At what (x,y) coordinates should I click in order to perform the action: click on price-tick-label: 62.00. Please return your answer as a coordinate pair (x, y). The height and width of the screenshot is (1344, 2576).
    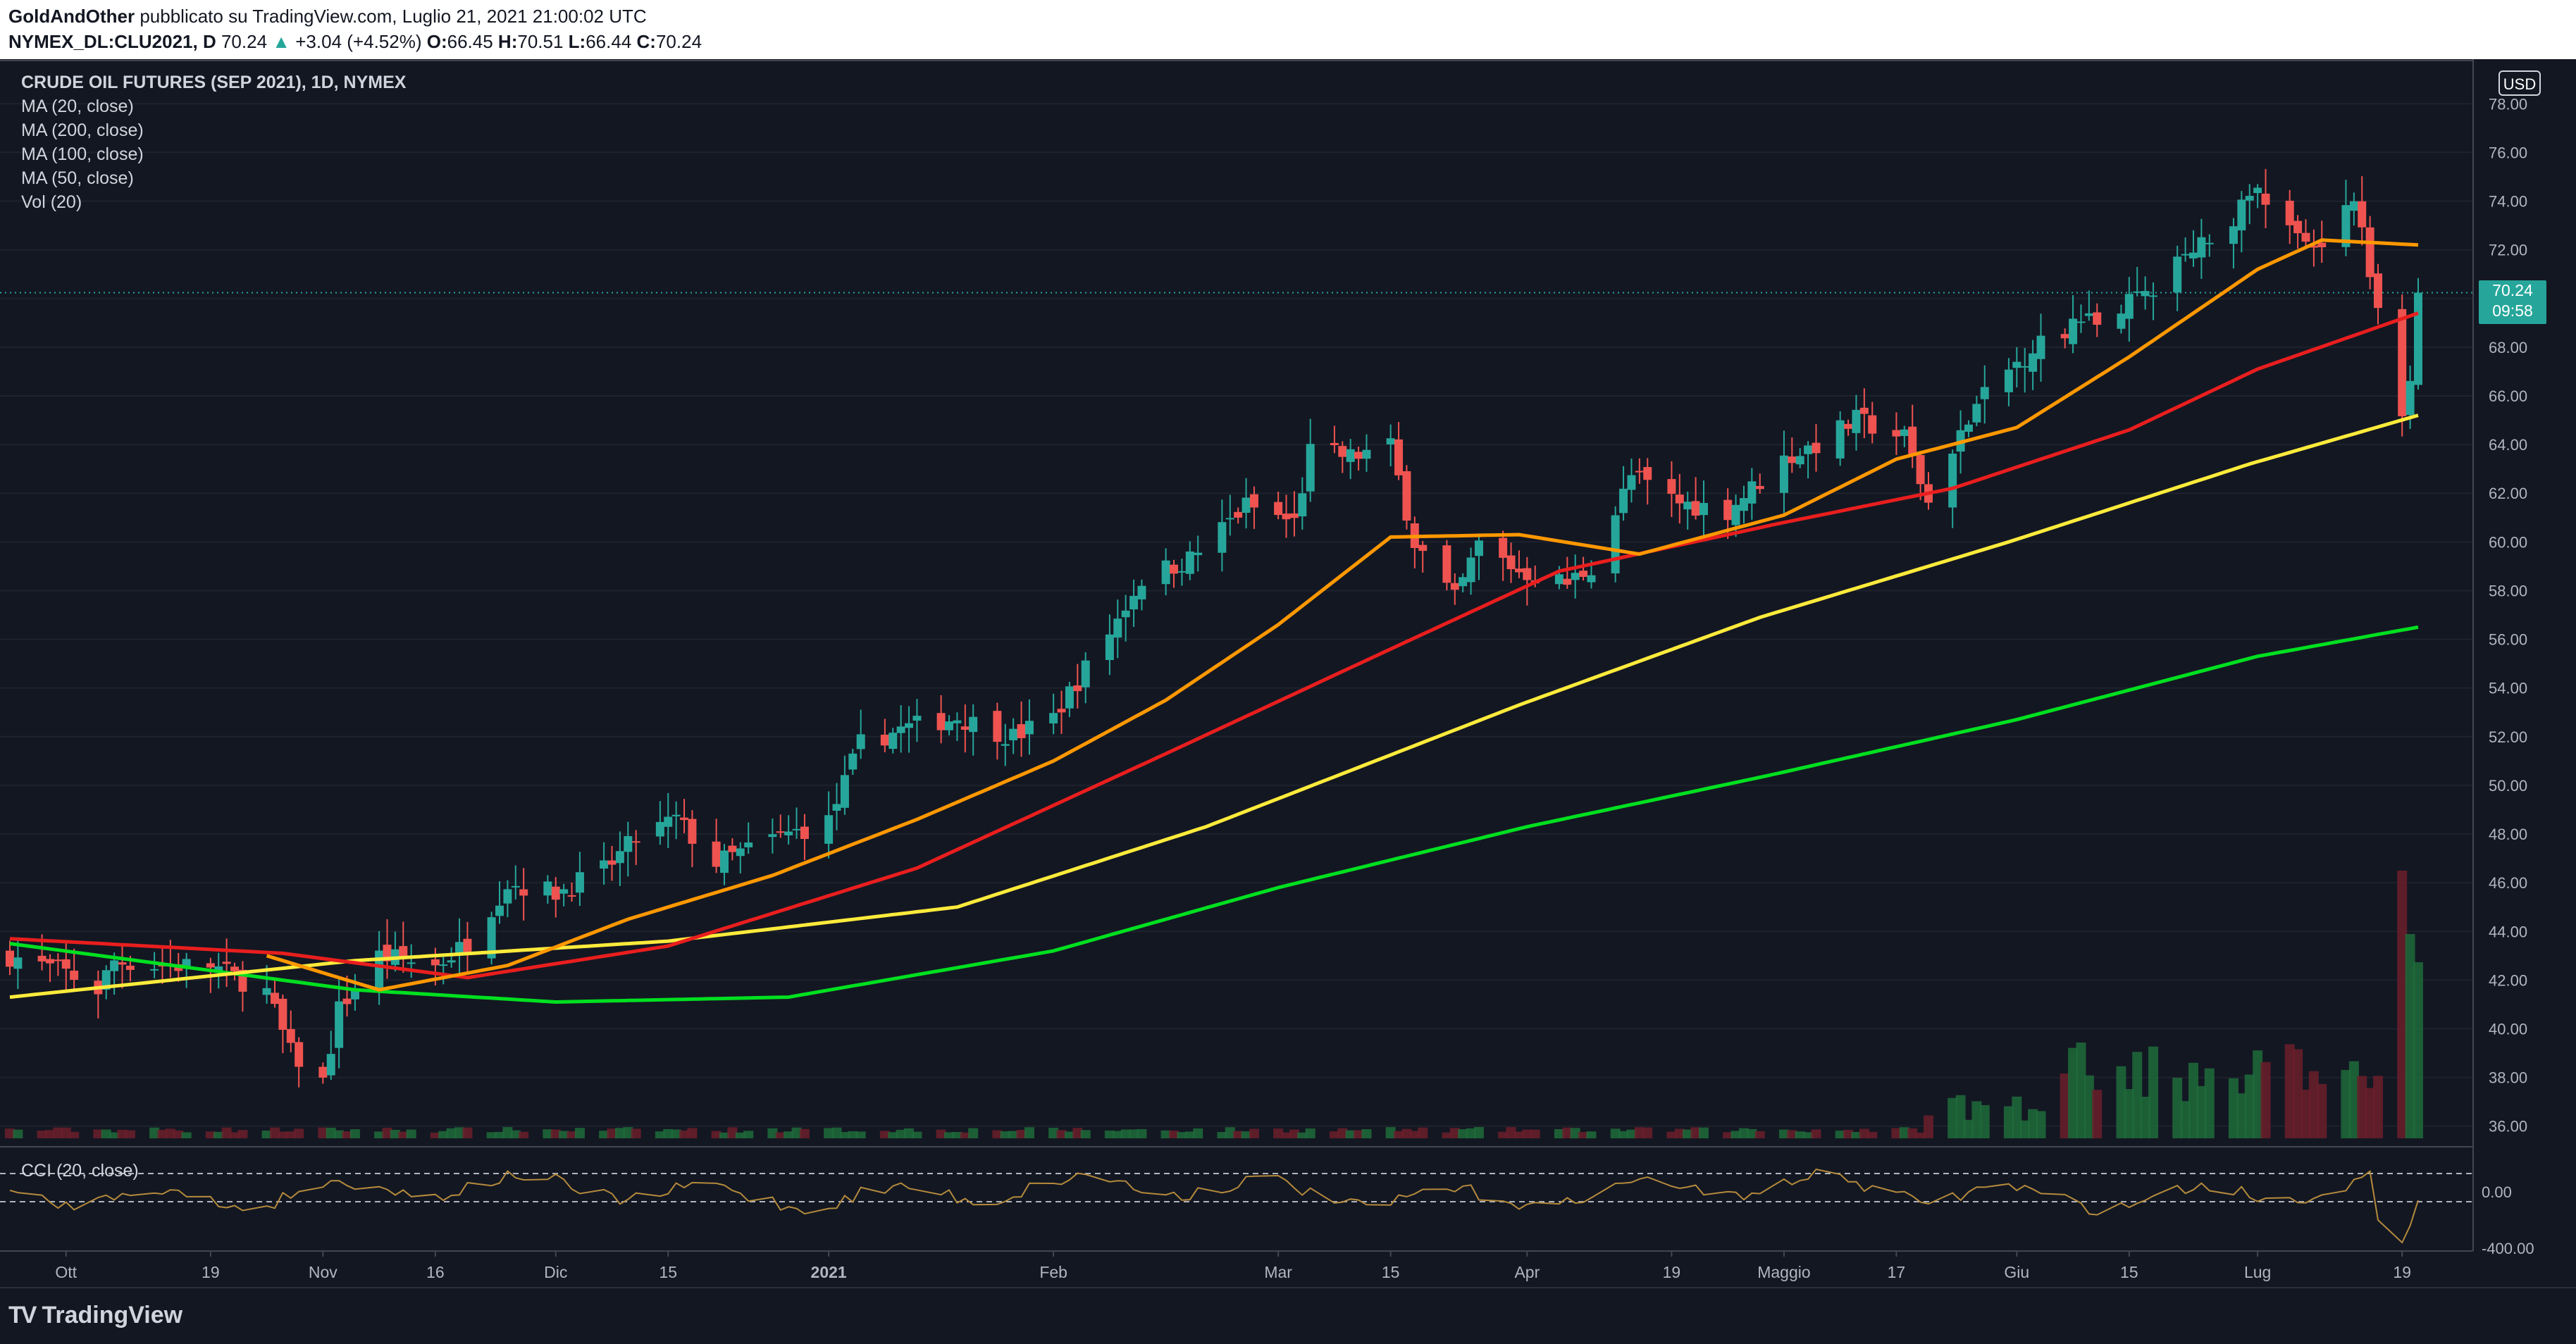
    Looking at the image, I should click on (2508, 493).